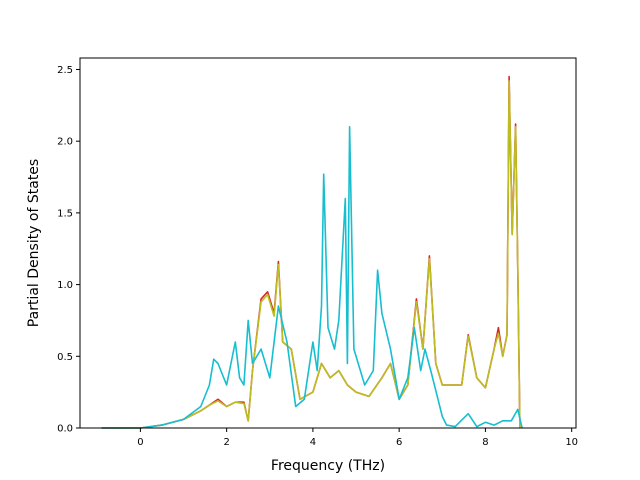 This screenshot has width=640, height=480. Describe the element at coordinates (313, 442) in the screenshot. I see `x-tick-label: 4` at that location.